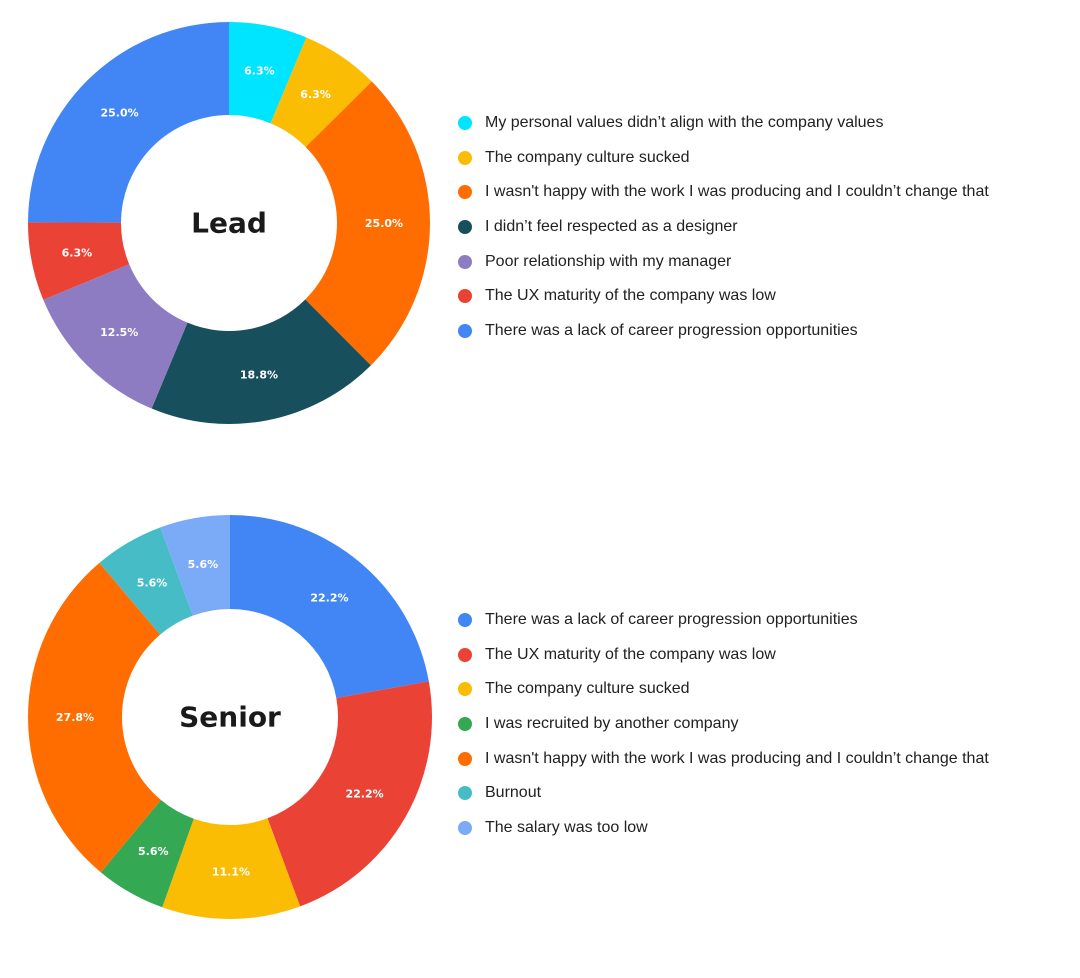  Describe the element at coordinates (315, 94) in the screenshot. I see `lead-slice-label-the-company-culture-sucked: 6.3%` at that location.